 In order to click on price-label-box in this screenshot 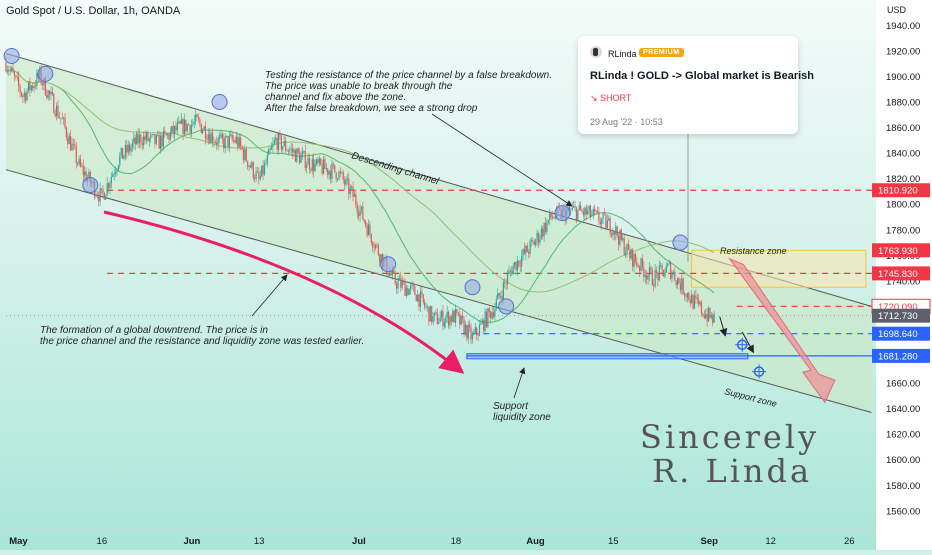, I will do `click(901, 273)`.